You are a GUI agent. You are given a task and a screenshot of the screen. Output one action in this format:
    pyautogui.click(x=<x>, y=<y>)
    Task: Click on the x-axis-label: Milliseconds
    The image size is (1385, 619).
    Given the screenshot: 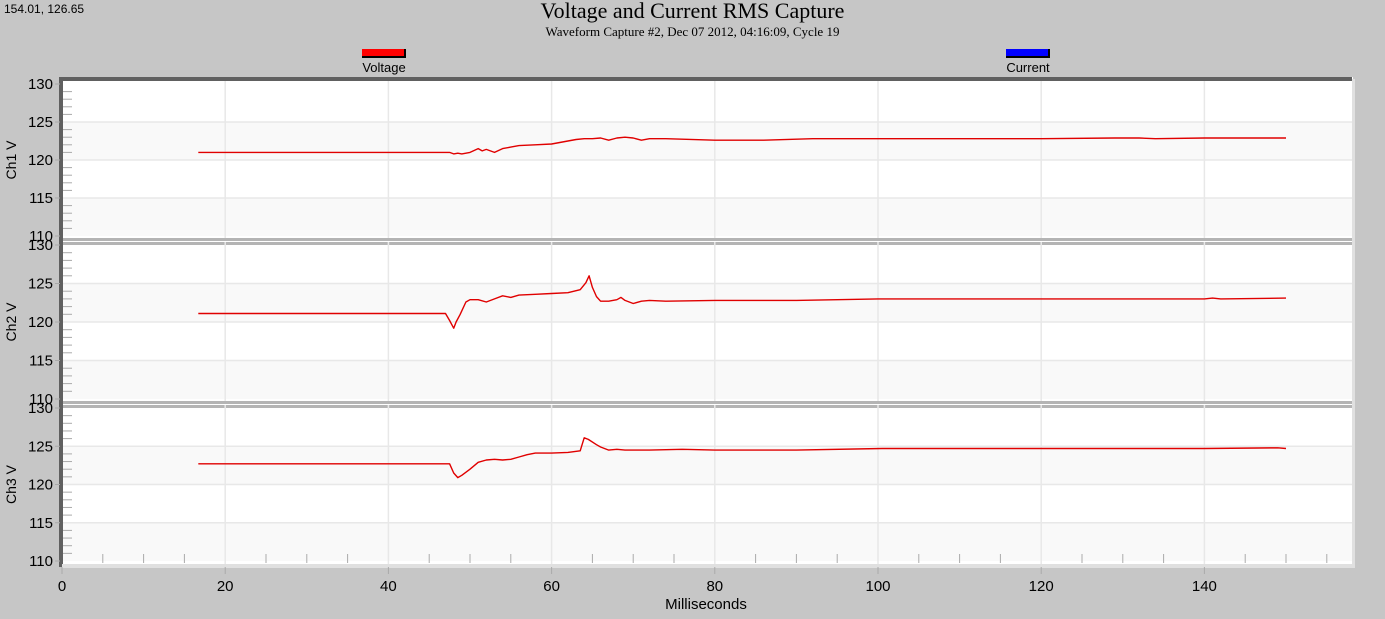 What is the action you would take?
    pyautogui.click(x=706, y=604)
    